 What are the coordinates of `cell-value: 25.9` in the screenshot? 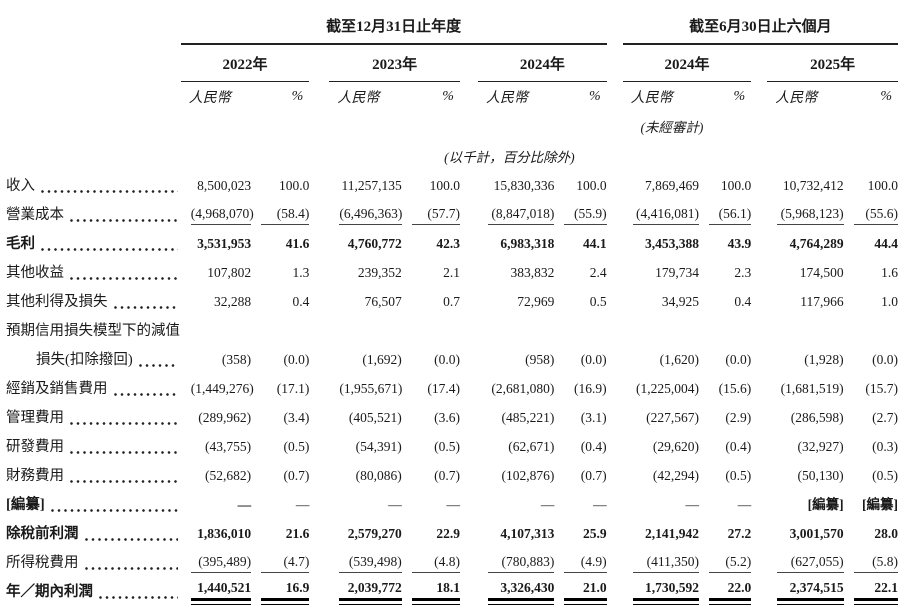 It's located at (580, 534).